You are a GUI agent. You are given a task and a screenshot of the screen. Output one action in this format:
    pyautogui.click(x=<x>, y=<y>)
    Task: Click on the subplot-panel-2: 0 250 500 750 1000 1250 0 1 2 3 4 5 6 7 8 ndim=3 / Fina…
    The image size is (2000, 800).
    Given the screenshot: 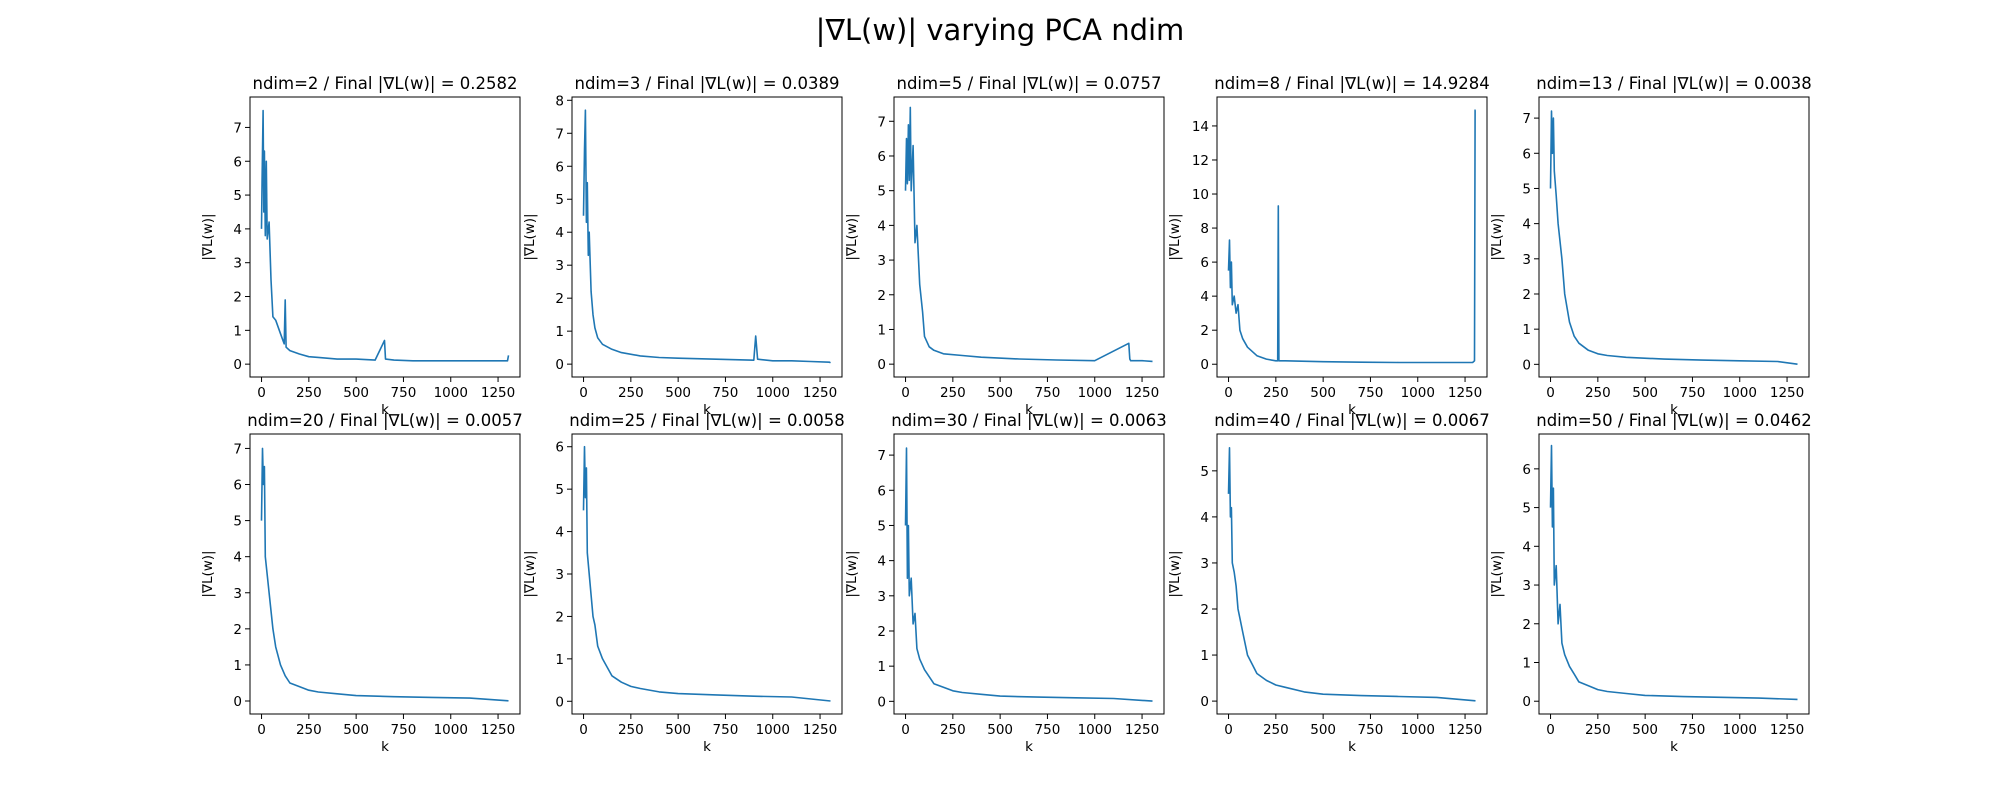 What is the action you would take?
    pyautogui.click(x=682, y=246)
    